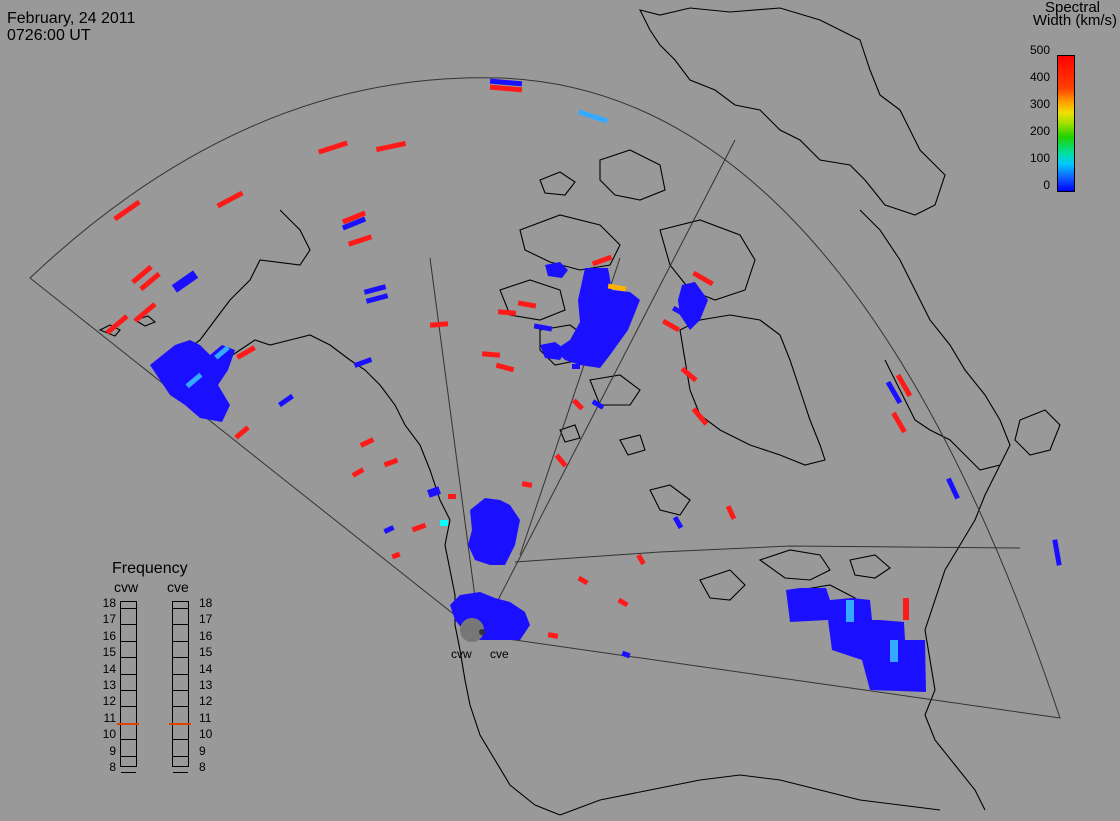 Image resolution: width=1120 pixels, height=821 pixels. Describe the element at coordinates (1072, 8) in the screenshot. I see `colorbar-title-line1: Spectral` at that location.